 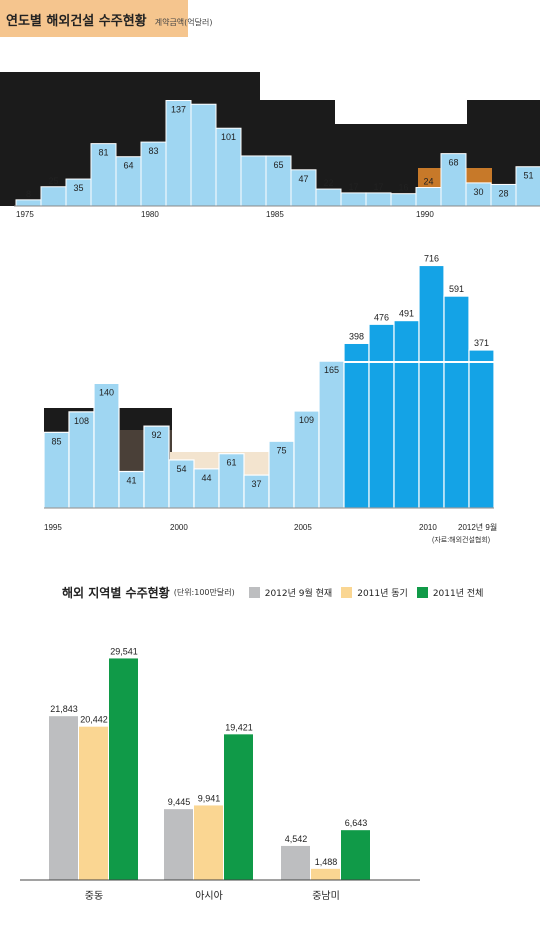 I want to click on x-tick-label: 1985, so click(x=275, y=214).